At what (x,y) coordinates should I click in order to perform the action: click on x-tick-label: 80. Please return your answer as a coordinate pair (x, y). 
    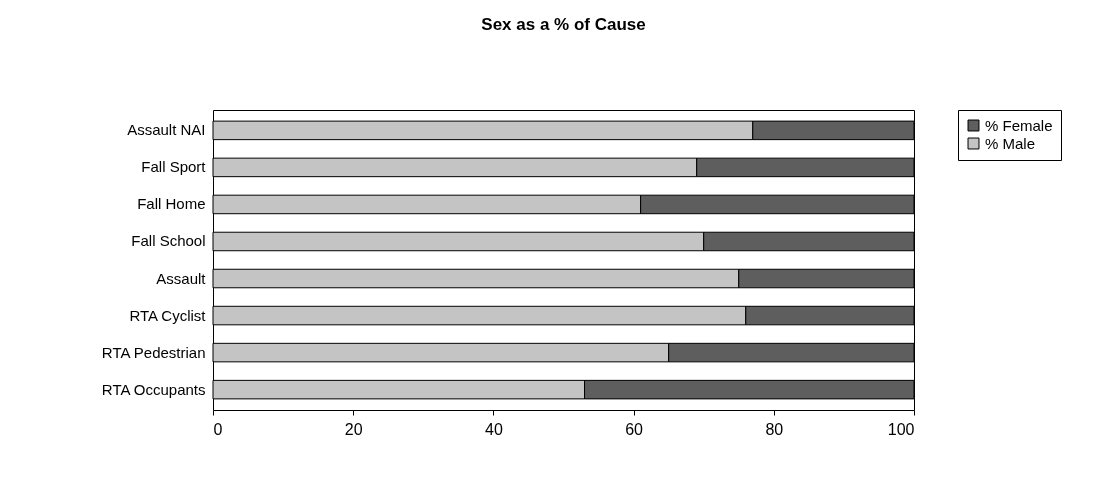
    Looking at the image, I should click on (774, 429).